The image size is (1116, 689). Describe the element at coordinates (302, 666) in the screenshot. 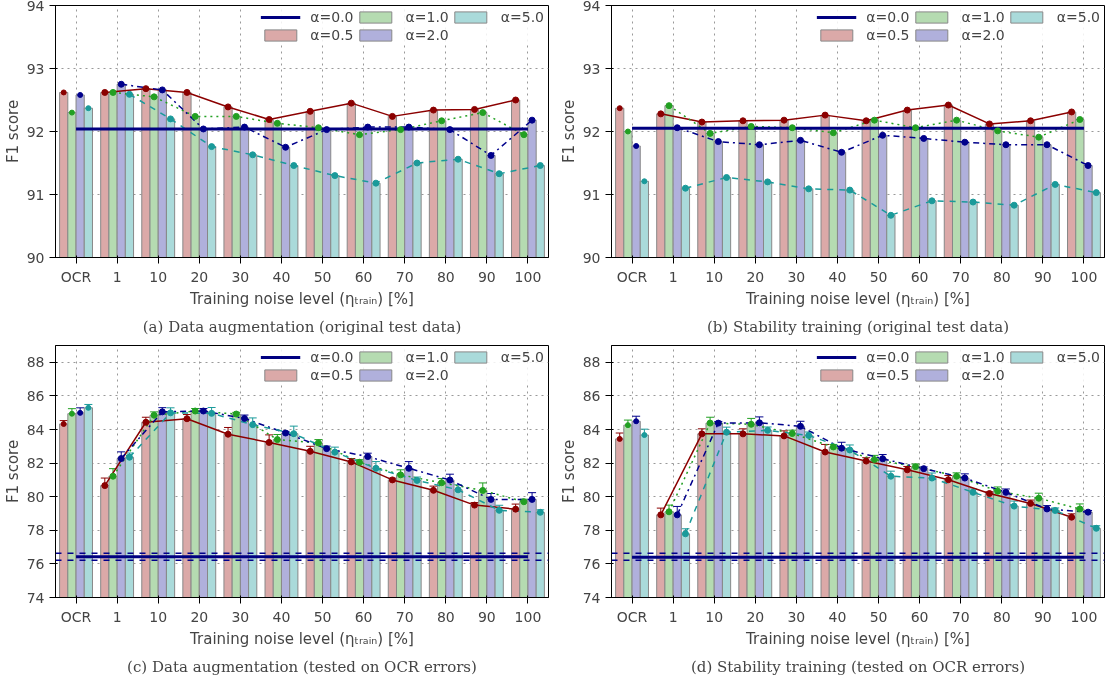

I see `text: (c) Data augmentation (tested on OCR errors)` at that location.